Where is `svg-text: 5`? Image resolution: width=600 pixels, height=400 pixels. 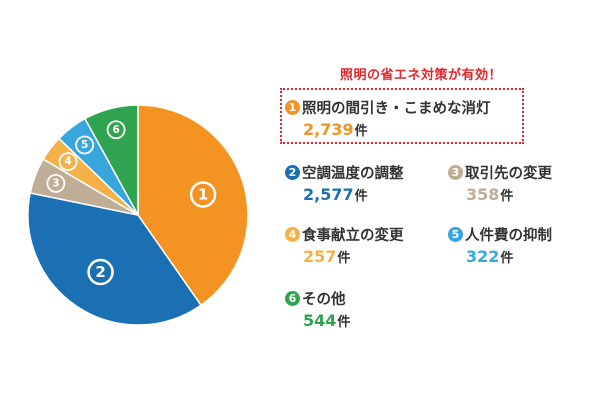 svg-text: 5 is located at coordinates (84, 145).